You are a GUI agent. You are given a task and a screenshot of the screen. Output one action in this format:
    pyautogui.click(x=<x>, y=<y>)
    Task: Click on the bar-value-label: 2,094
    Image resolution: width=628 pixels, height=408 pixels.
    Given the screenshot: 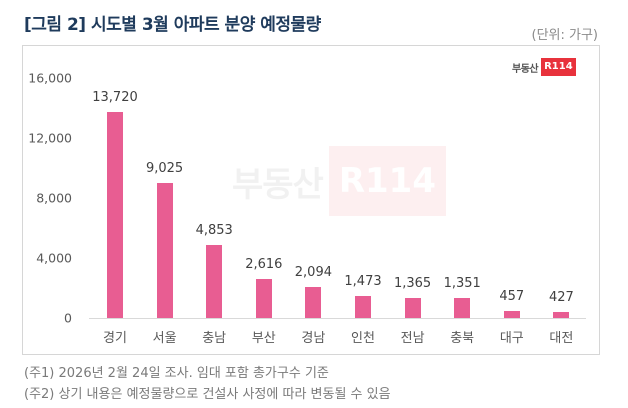 What is the action you would take?
    pyautogui.click(x=313, y=272)
    